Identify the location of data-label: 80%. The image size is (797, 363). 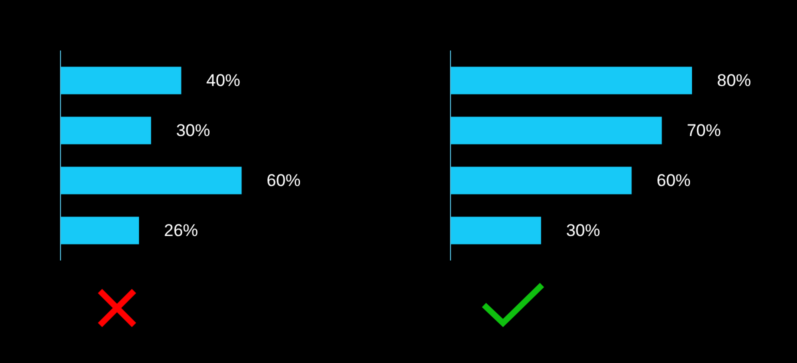
(734, 80).